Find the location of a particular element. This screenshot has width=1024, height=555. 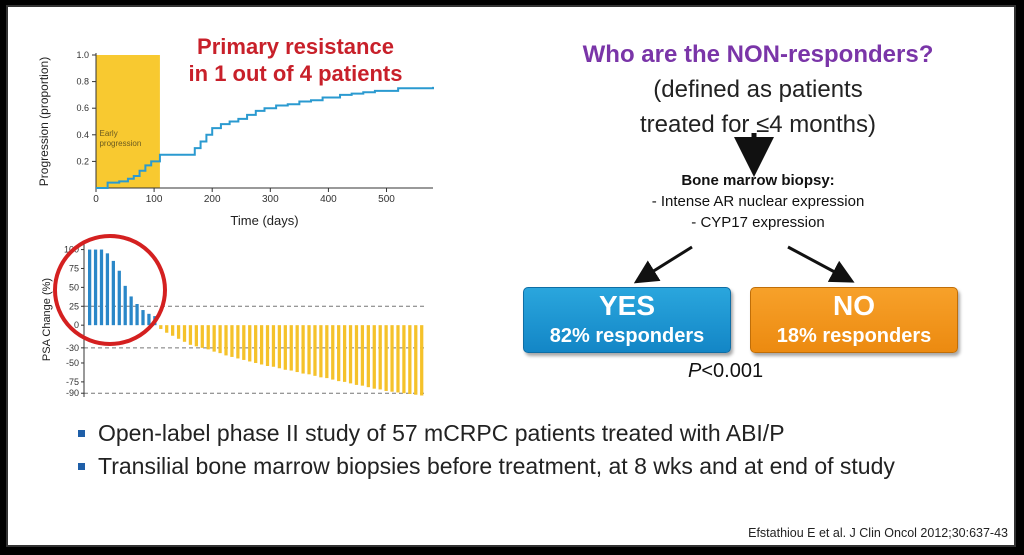

biopsy-title: Bone marrow biopsy: is located at coordinates (758, 180).